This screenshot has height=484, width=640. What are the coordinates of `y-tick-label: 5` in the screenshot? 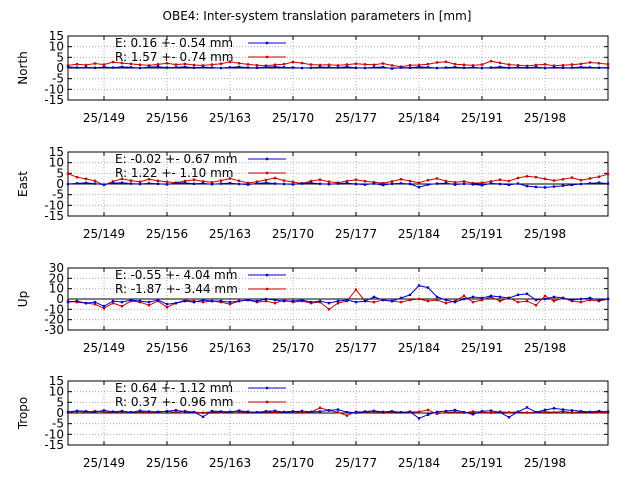 It's located at (60, 173).